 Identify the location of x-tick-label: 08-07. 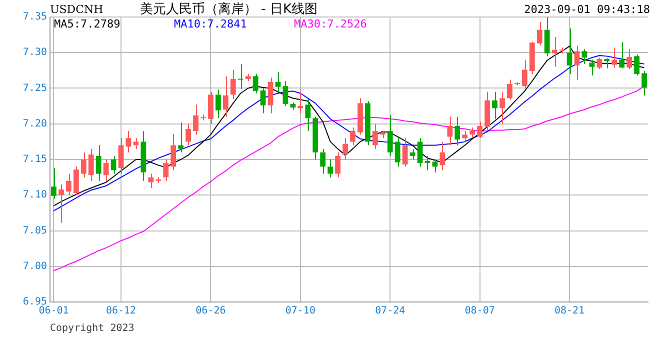
(479, 311).